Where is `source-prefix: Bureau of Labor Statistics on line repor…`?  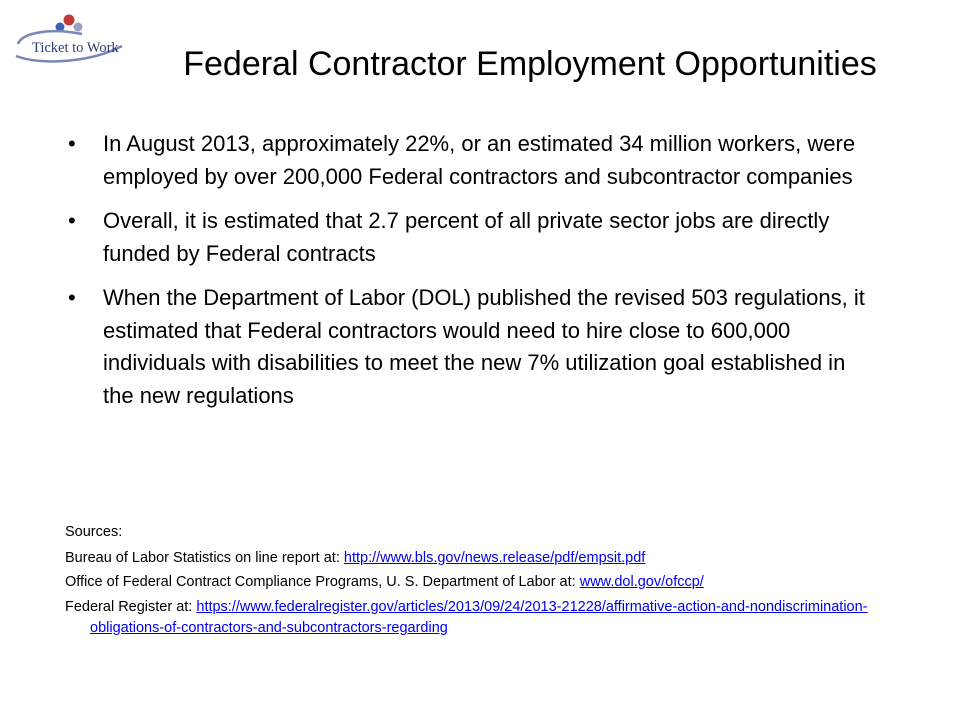 source-prefix: Bureau of Labor Statistics on line repor… is located at coordinates (204, 557).